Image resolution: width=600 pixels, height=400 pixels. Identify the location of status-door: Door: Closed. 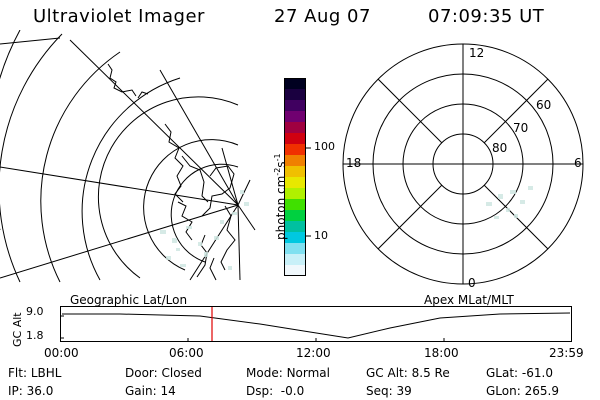
(163, 373).